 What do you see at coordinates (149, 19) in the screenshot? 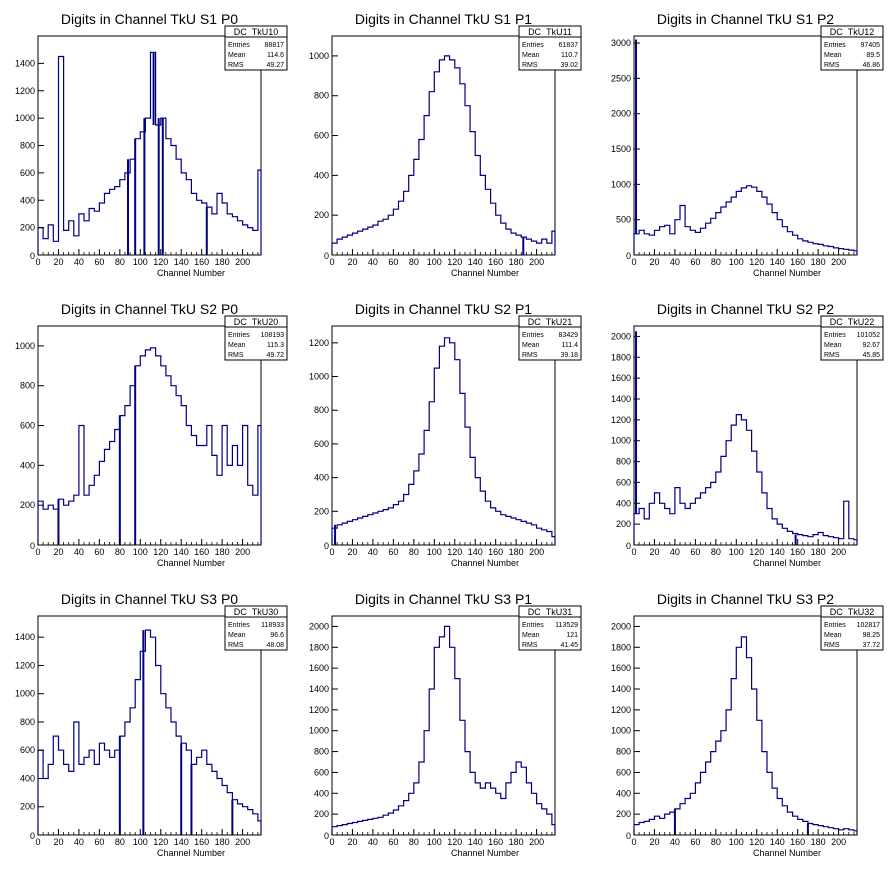
I see `chart-title: Digits in Channel TkU S1 P0` at bounding box center [149, 19].